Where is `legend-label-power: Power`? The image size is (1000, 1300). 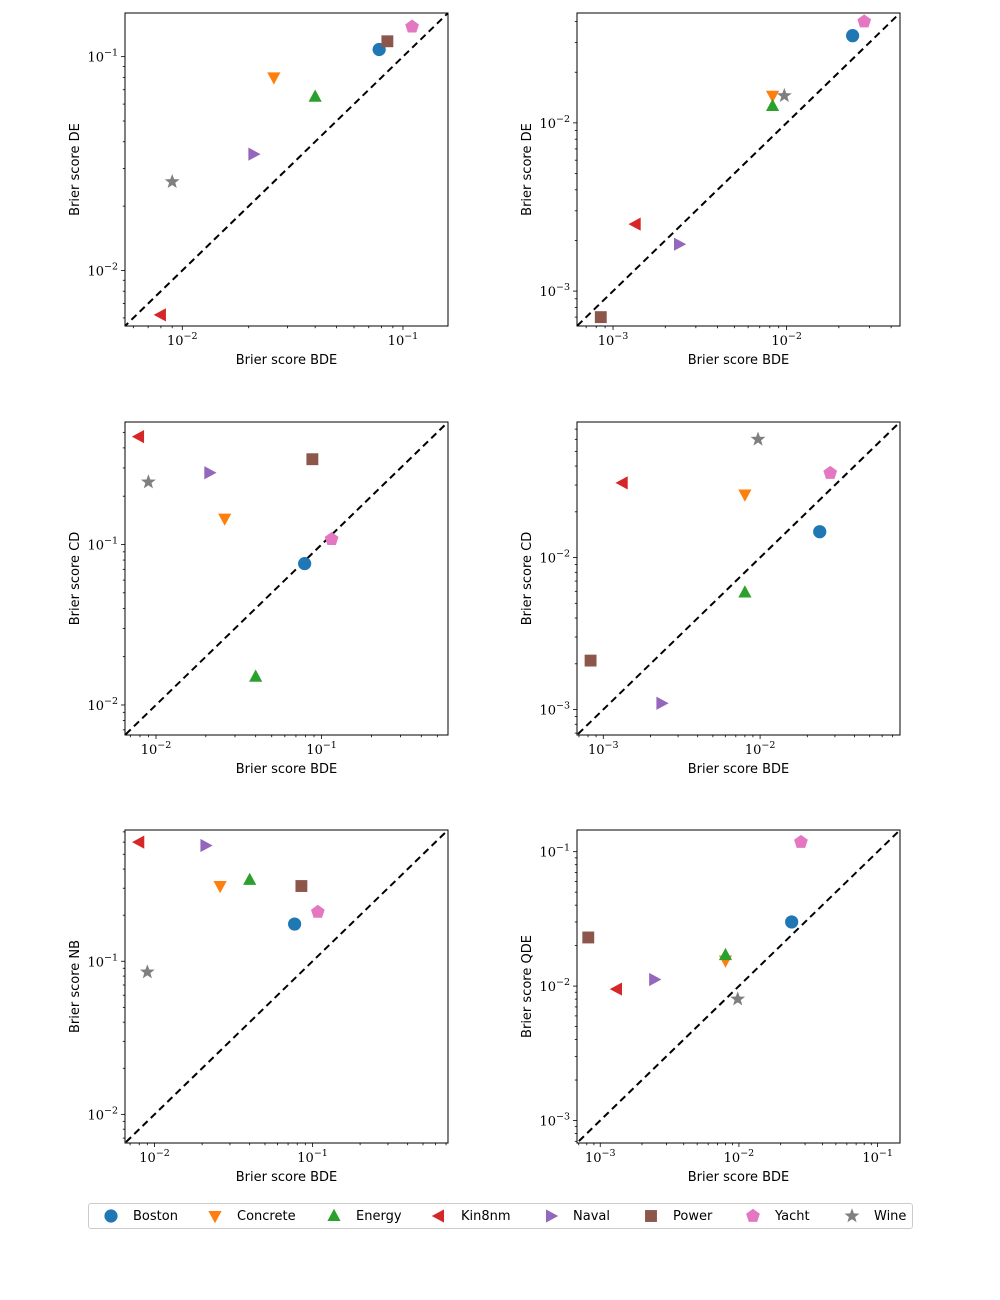
legend-label-power: Power is located at coordinates (693, 1216).